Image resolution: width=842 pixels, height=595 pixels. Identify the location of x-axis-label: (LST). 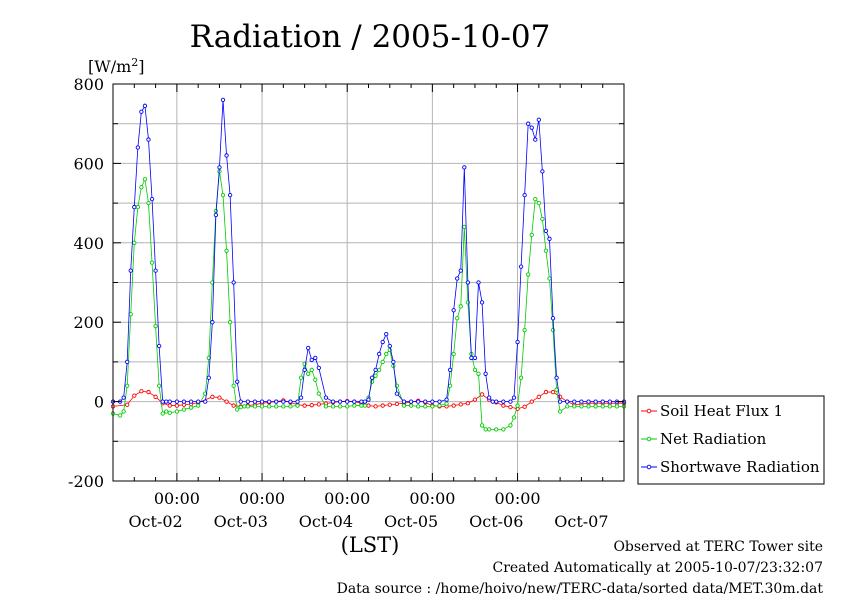
(370, 545).